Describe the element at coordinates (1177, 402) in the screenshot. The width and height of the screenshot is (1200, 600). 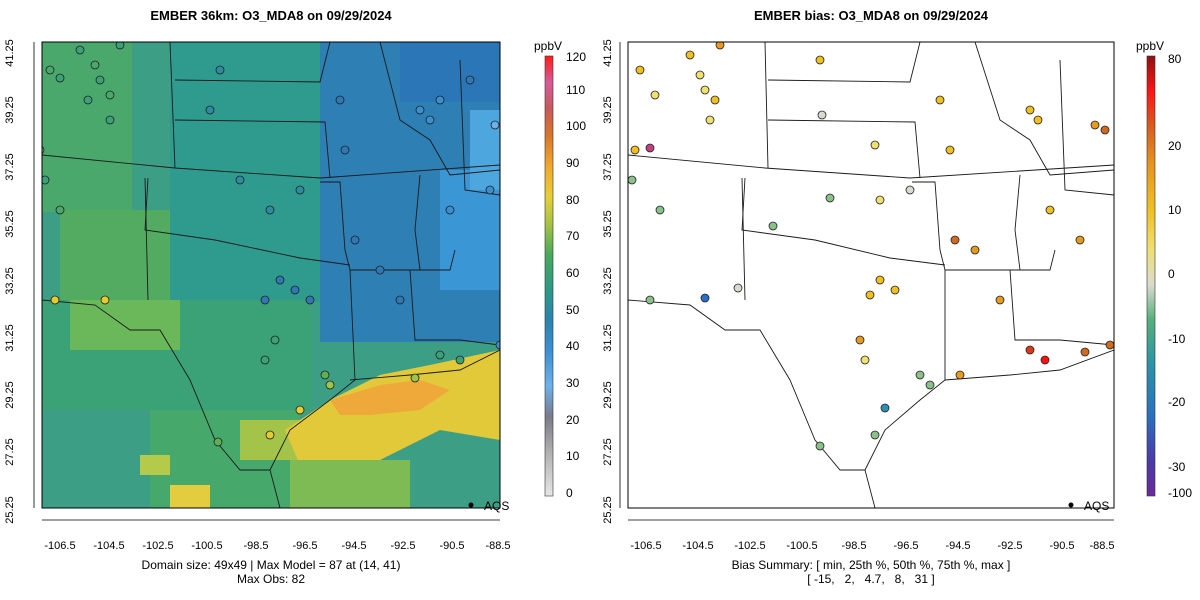
I see `right-cb-tick: -20` at that location.